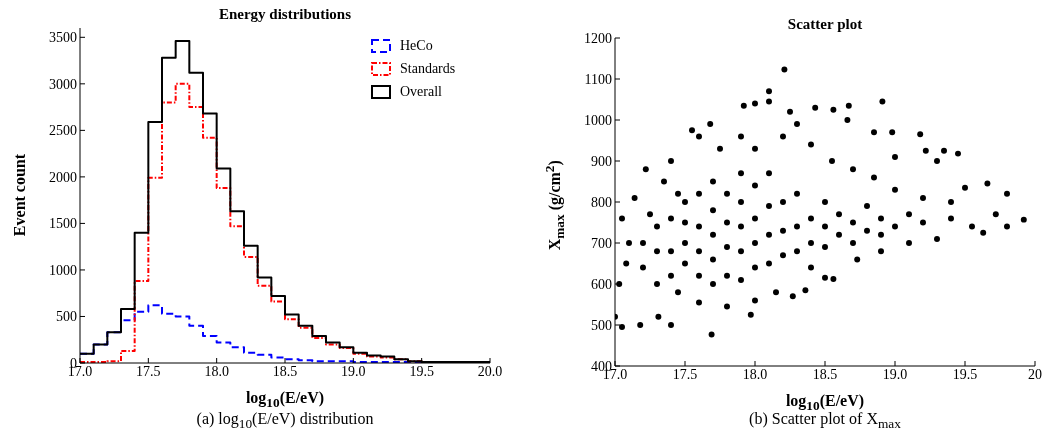 The height and width of the screenshot is (448, 1057). Describe the element at coordinates (601, 284) in the screenshot. I see `y-tick-label: 600` at that location.